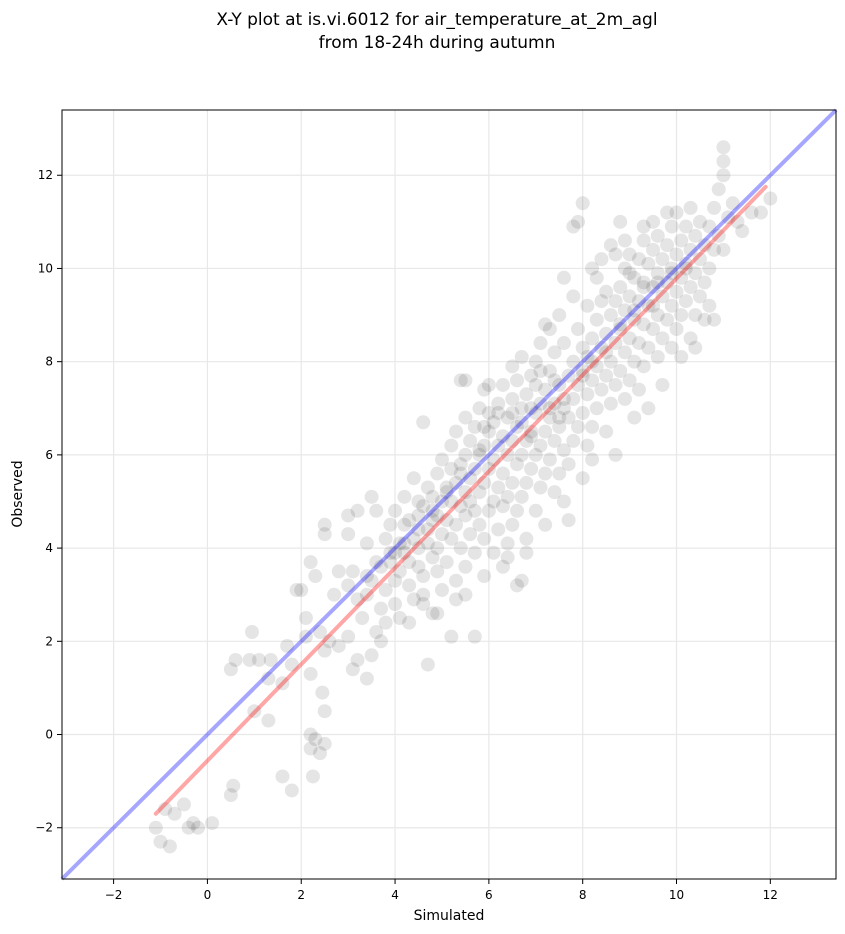  I want to click on x-tick-label: 12, so click(770, 895).